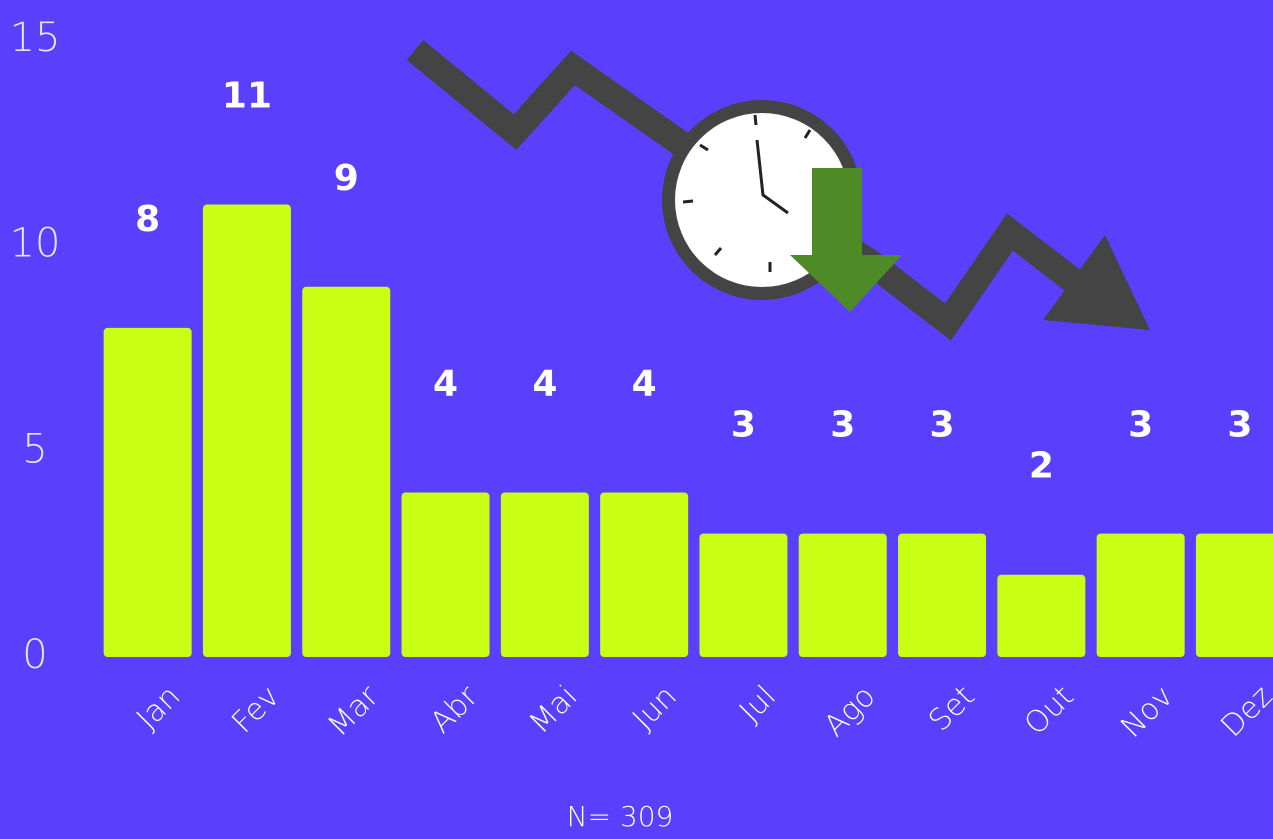 The image size is (1273, 839). I want to click on y-tick-label: 0, so click(34, 655).